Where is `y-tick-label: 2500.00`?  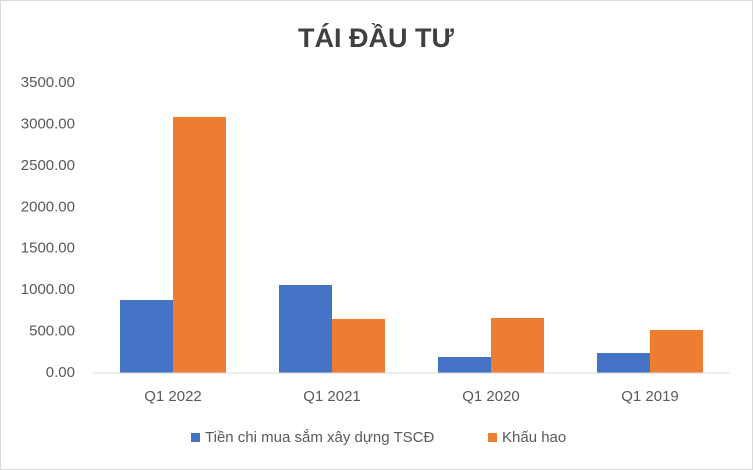
y-tick-label: 2500.00 is located at coordinates (48, 165).